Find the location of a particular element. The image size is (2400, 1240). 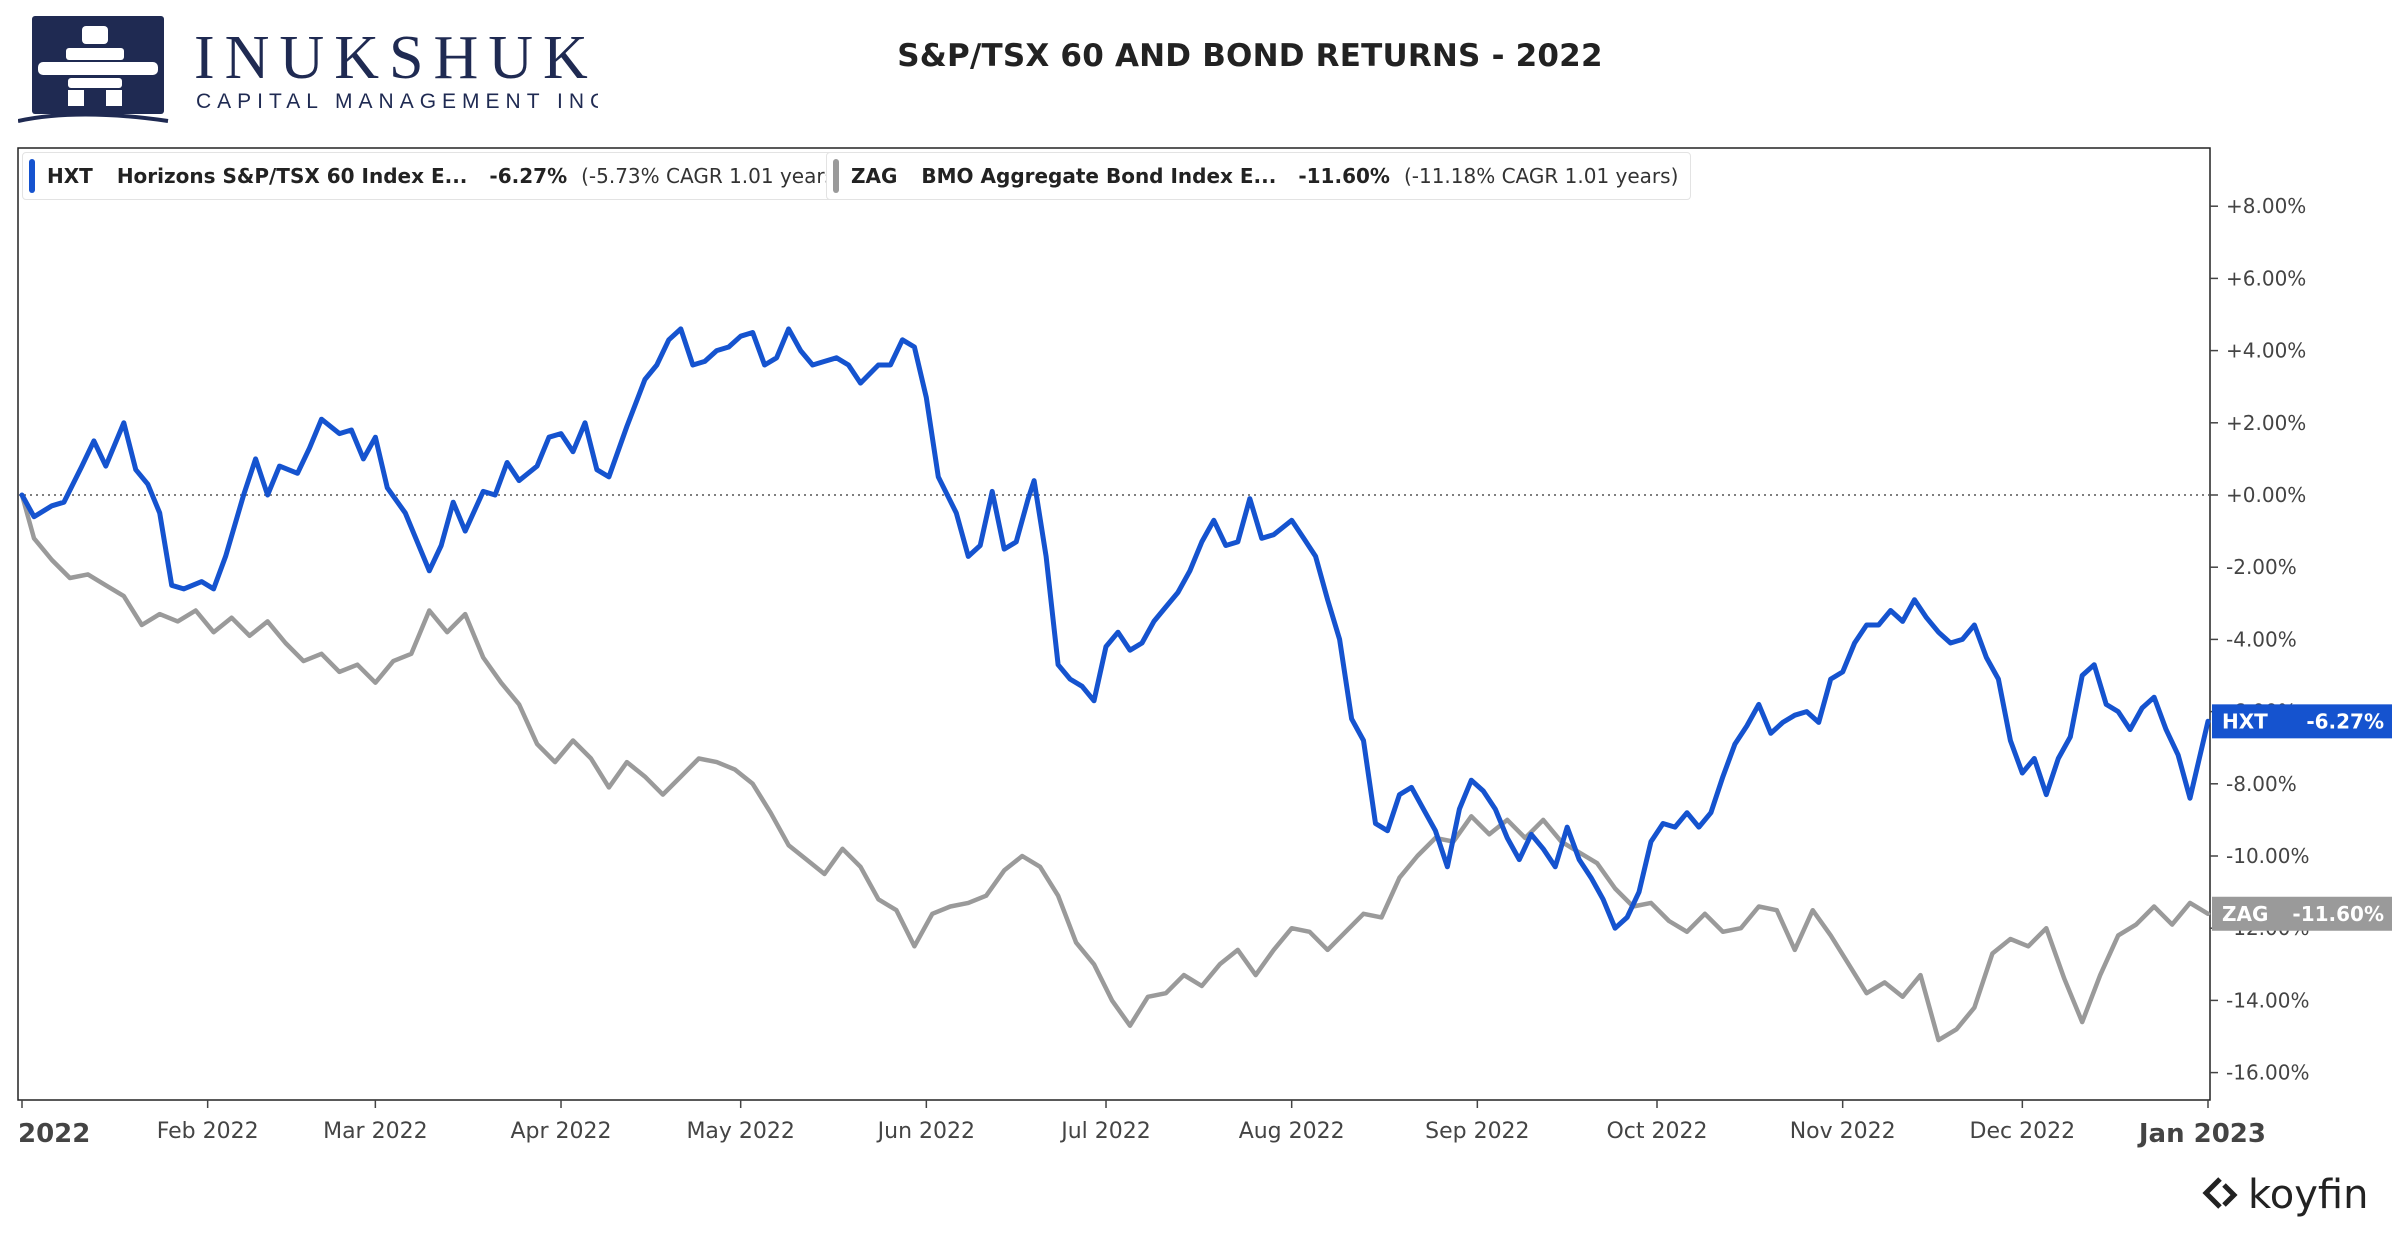

legend-ticker: ZAG is located at coordinates (874, 176).